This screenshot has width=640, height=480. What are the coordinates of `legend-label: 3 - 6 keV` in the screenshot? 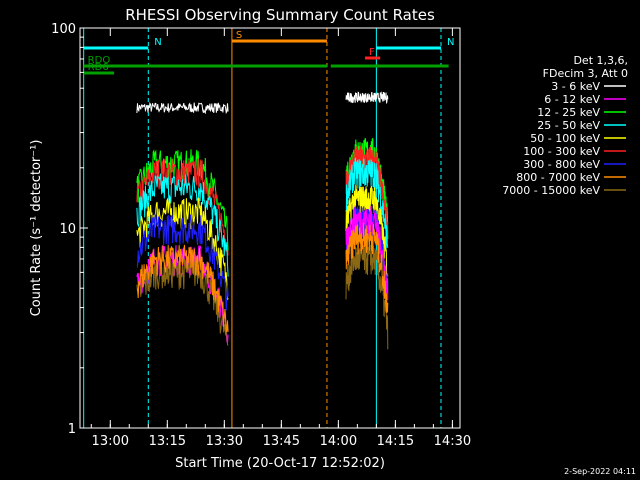 It's located at (575, 86).